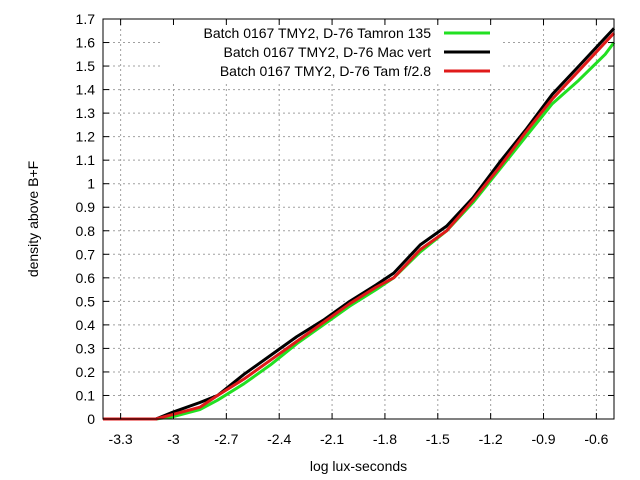 Image resolution: width=640 pixels, height=480 pixels. I want to click on y-tick-label: 0.3, so click(86, 348).